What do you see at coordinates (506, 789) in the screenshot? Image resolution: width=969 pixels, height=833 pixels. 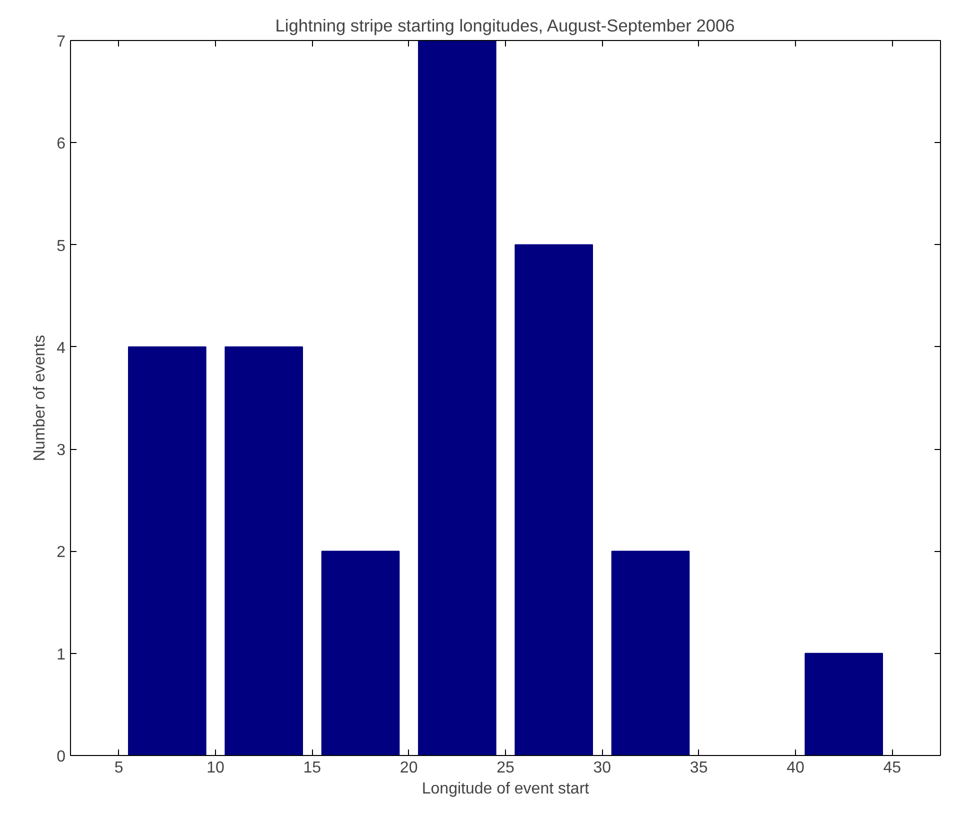 I see `x-axis-title: Longitude of event start` at bounding box center [506, 789].